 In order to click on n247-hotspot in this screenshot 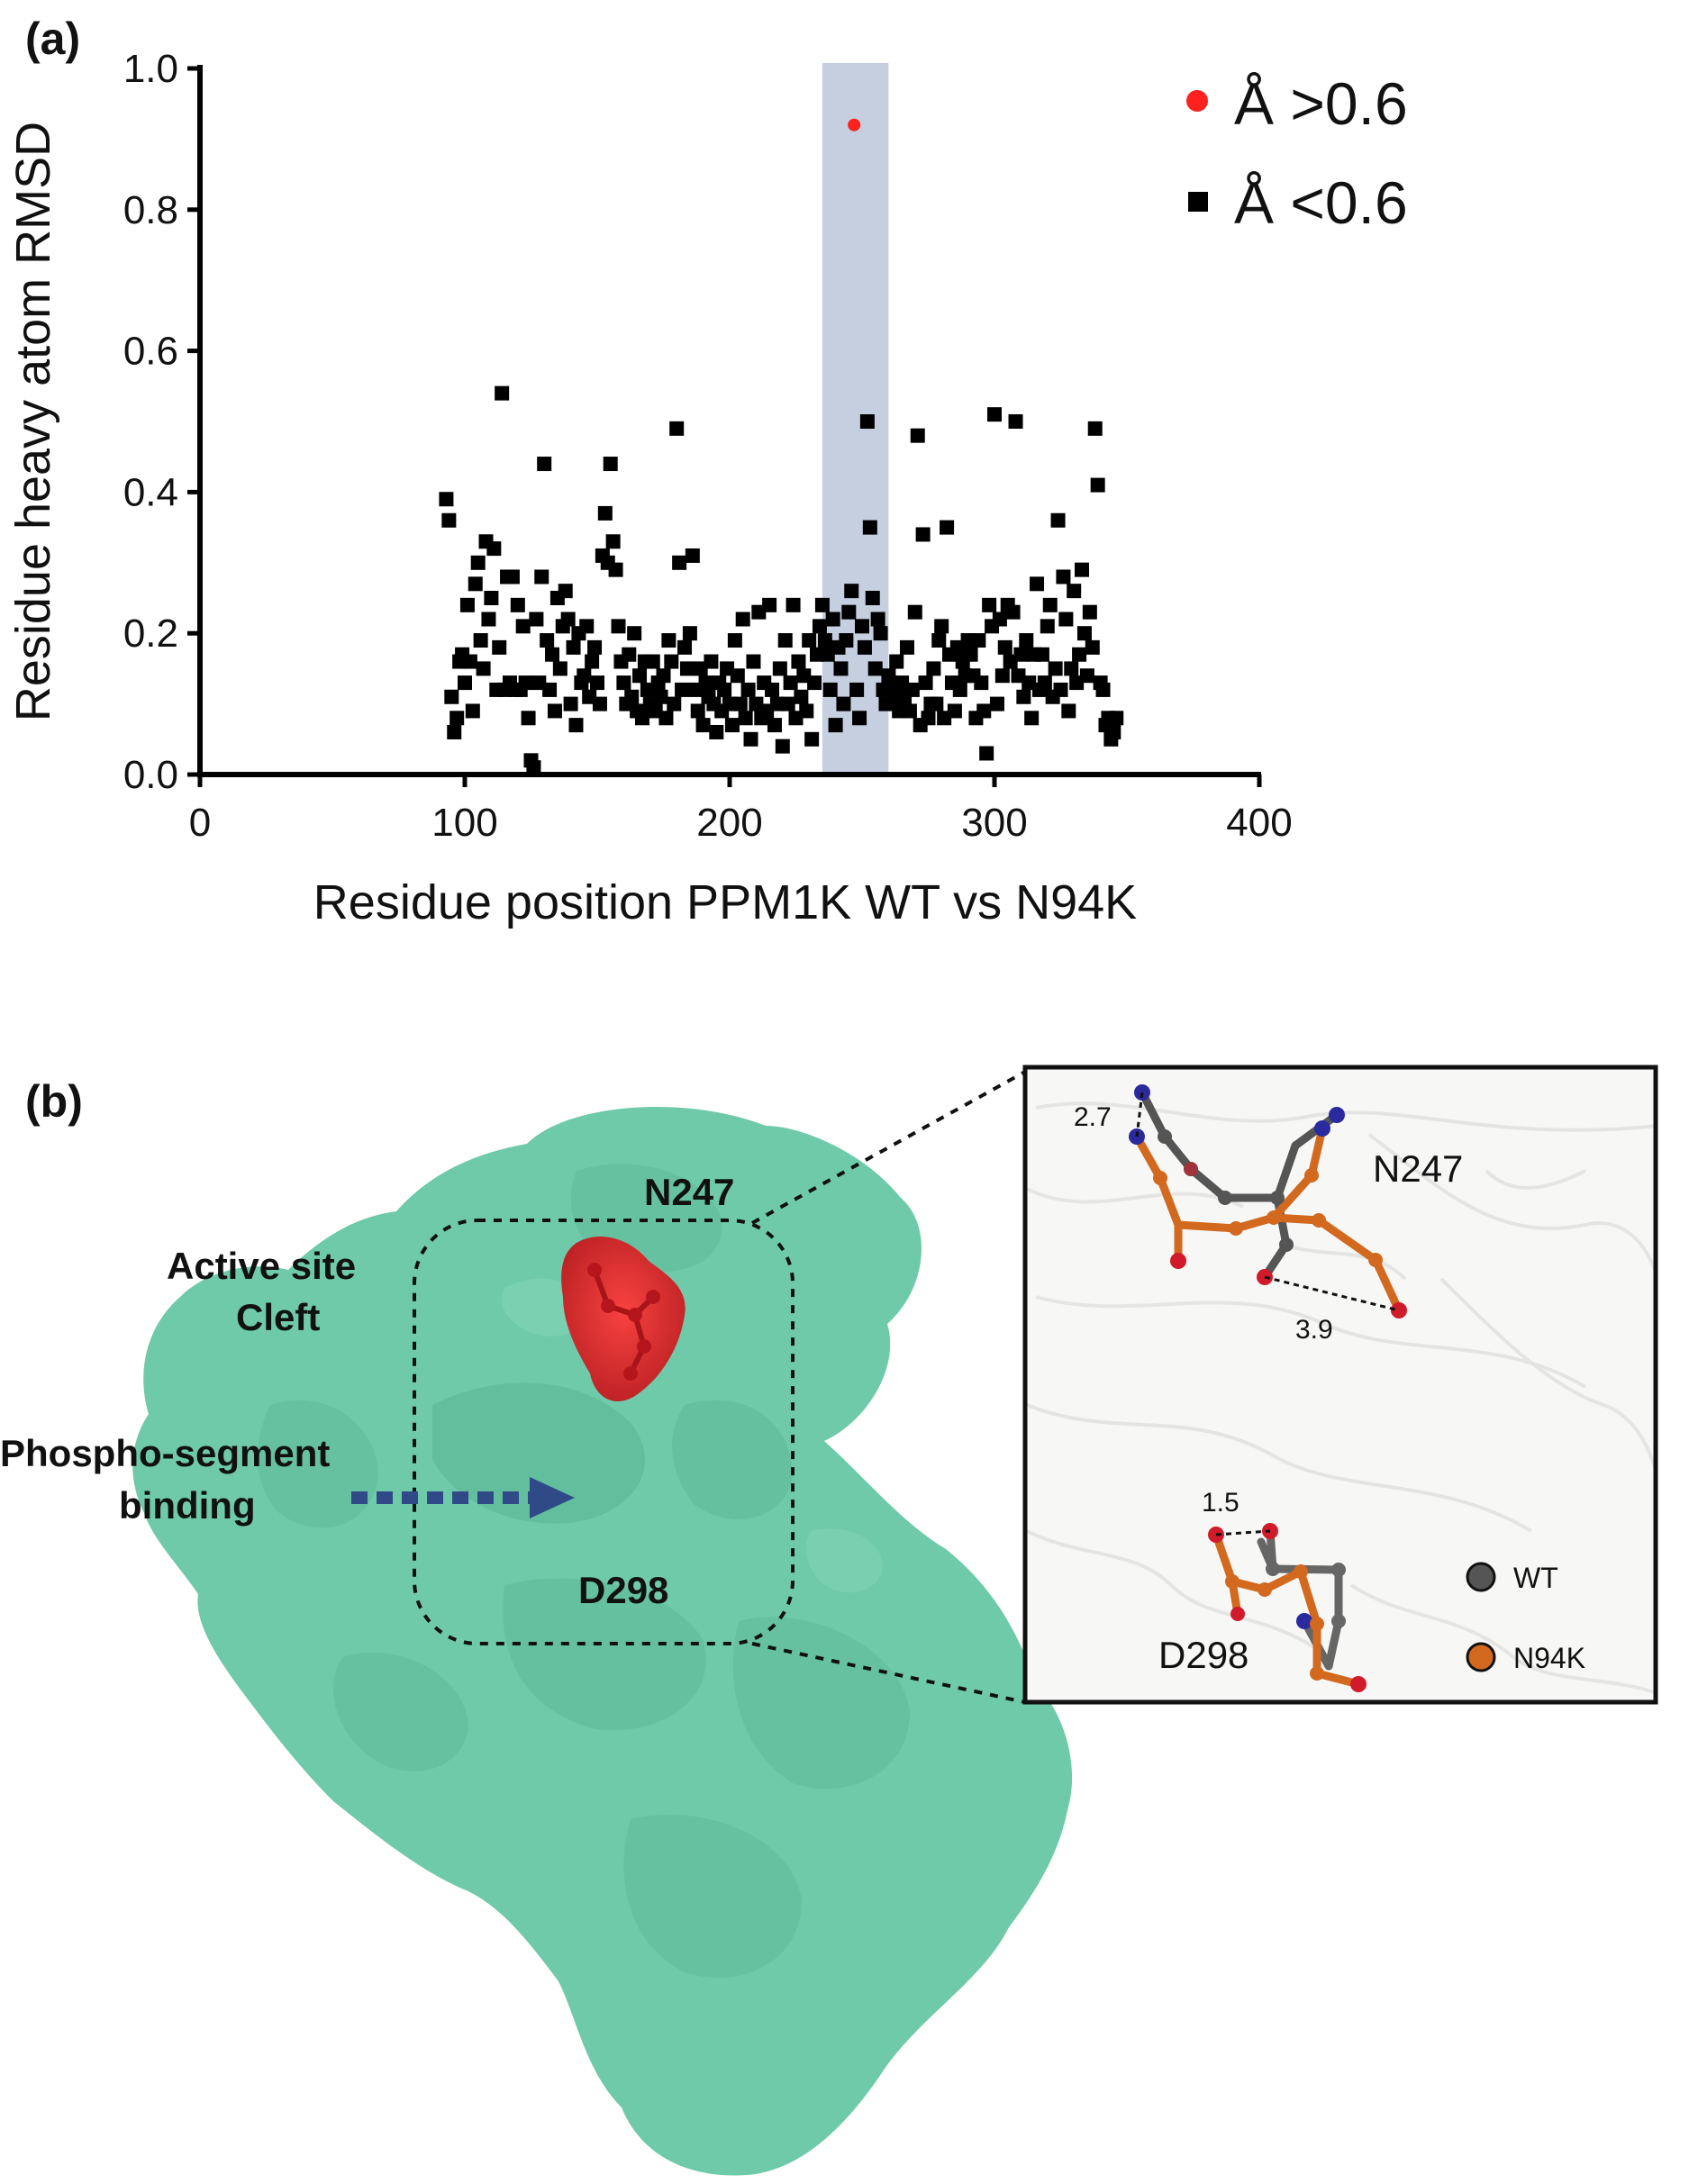, I will do `click(623, 1319)`.